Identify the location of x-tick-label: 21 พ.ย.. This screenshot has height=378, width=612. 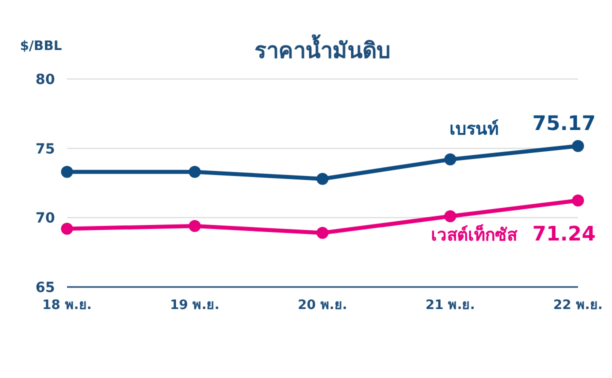
(450, 305).